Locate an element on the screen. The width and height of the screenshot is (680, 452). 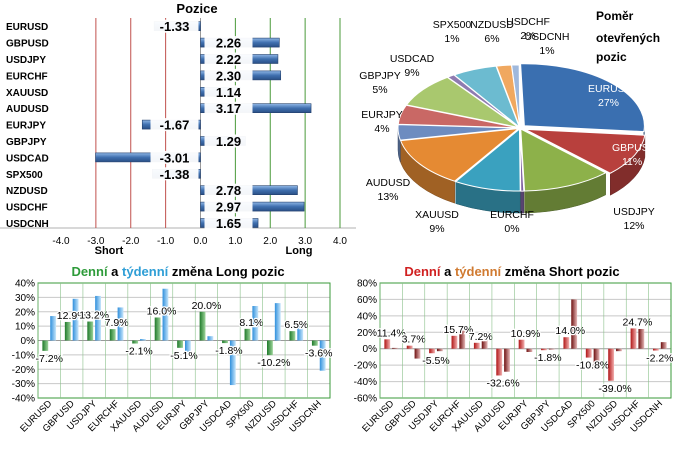
y-tick-label: 30% is located at coordinates (25, 298).